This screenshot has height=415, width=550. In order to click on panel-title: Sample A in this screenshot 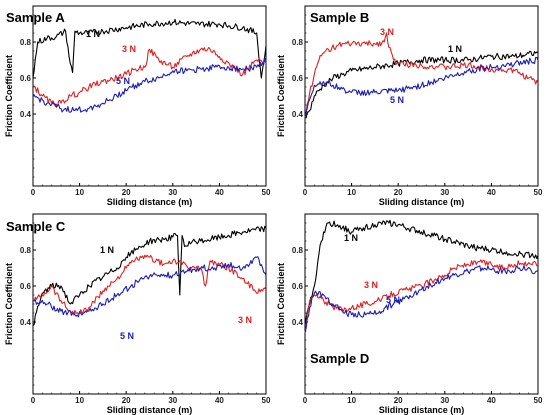, I will do `click(35, 17)`.